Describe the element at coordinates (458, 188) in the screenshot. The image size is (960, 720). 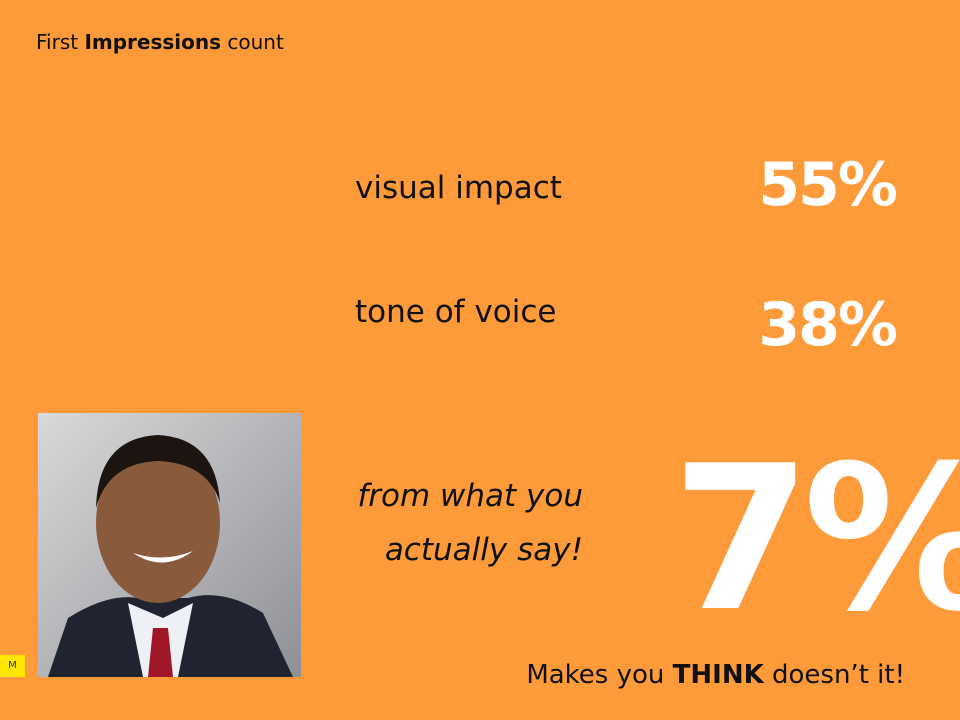
I see `stat-label: visual impact` at that location.